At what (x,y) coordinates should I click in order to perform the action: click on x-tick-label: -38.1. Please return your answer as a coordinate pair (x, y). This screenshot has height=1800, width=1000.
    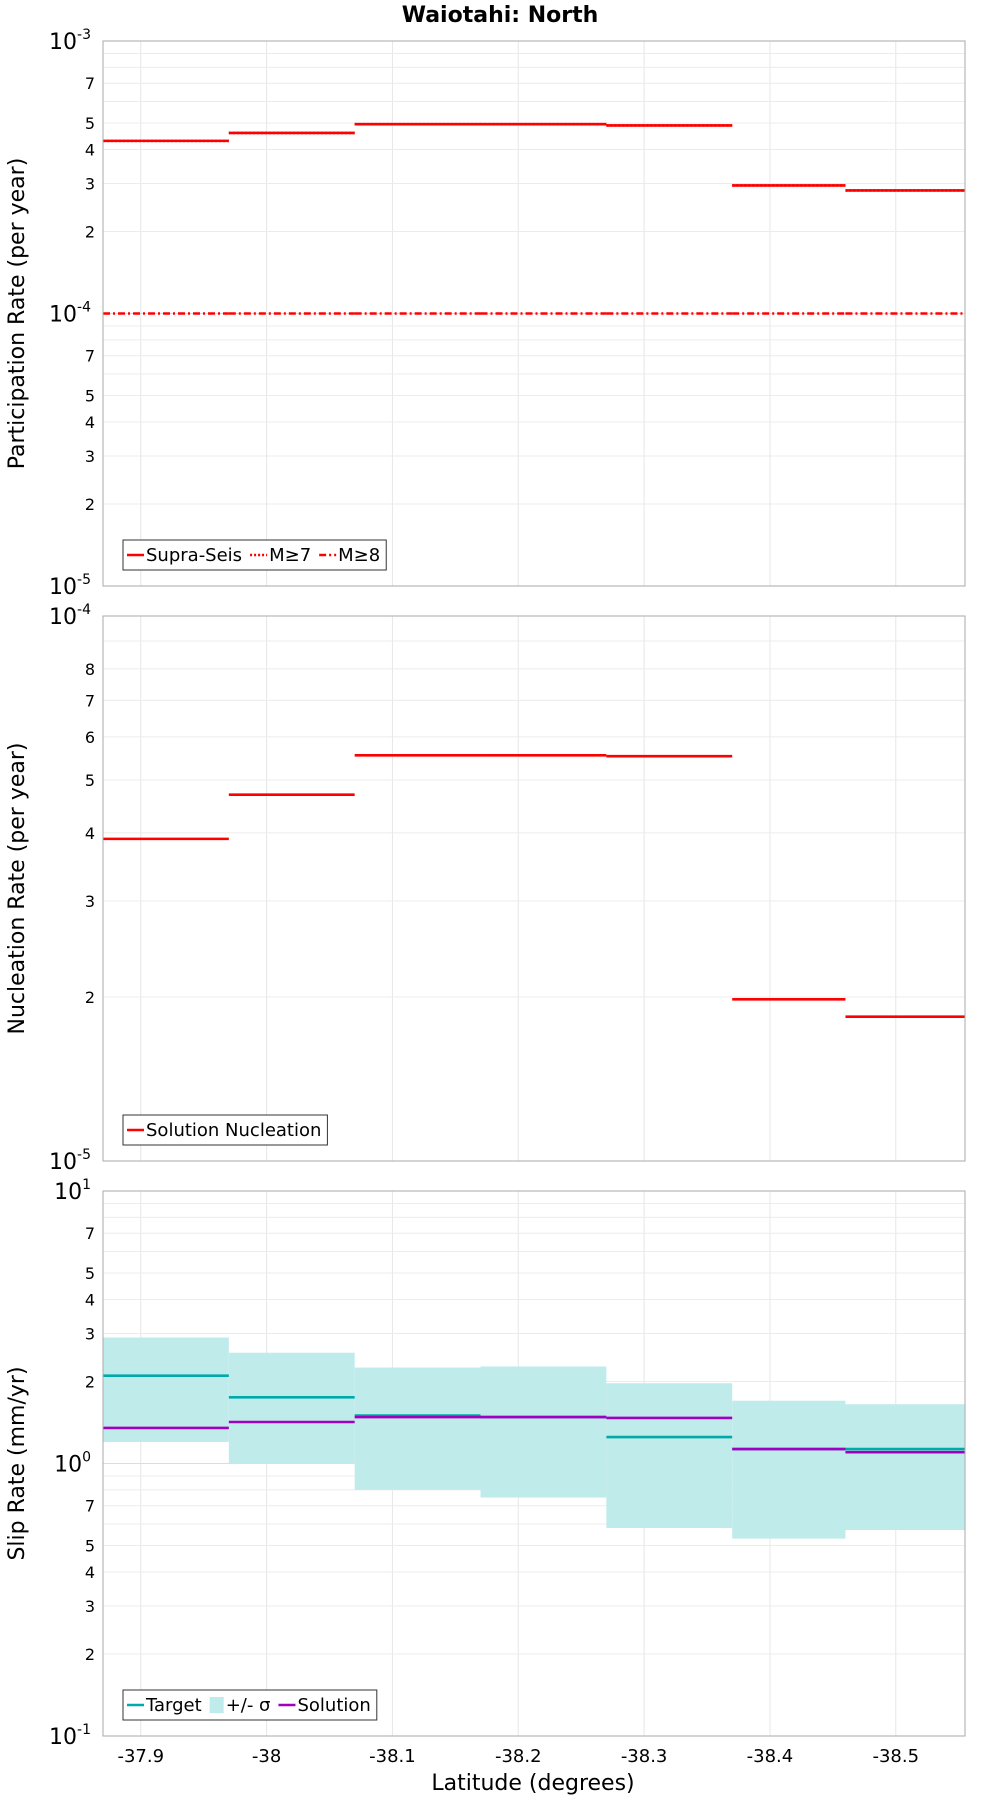
    Looking at the image, I should click on (392, 1756).